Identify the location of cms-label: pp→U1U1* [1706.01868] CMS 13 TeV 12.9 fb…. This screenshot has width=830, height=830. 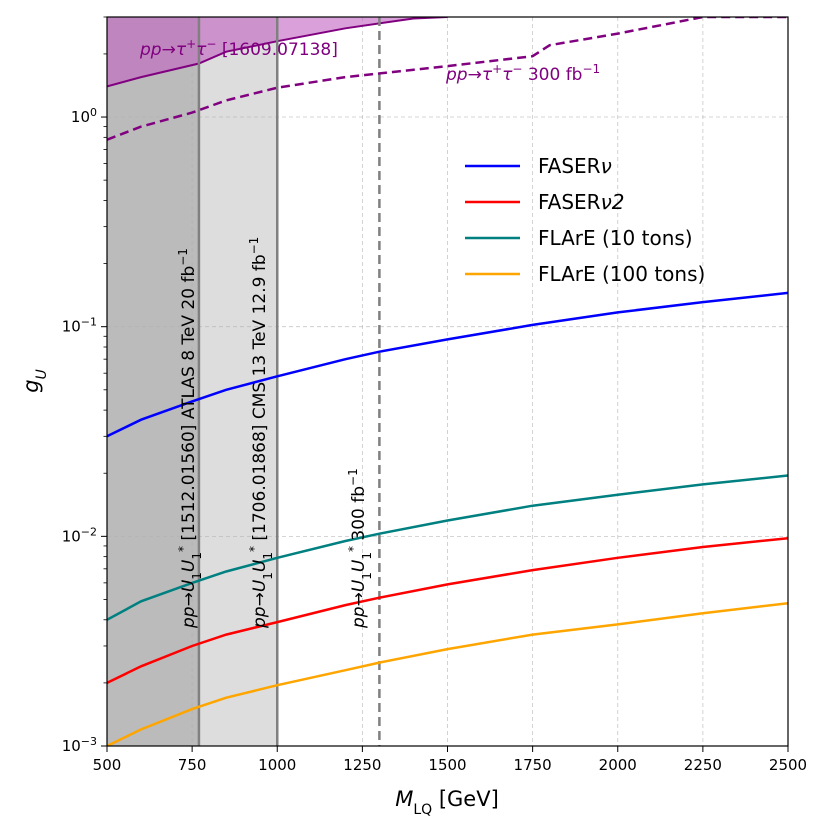
(261, 433).